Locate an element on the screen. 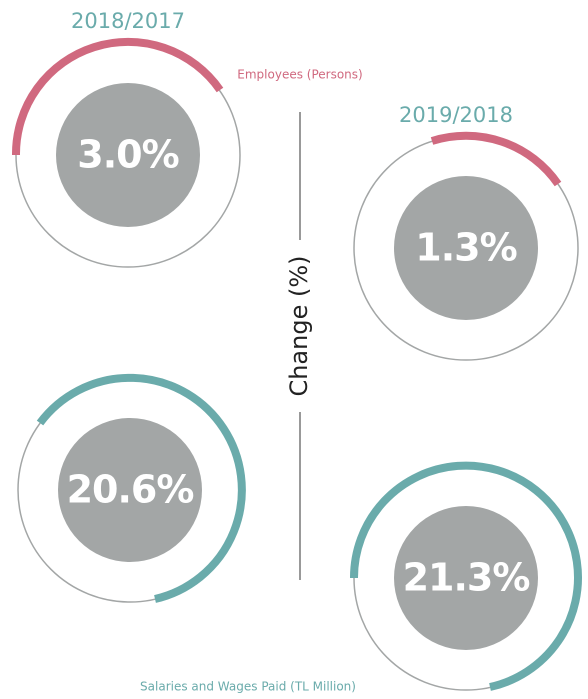 This screenshot has width=588, height=699. gauge: 20.6% is located at coordinates (131, 488).